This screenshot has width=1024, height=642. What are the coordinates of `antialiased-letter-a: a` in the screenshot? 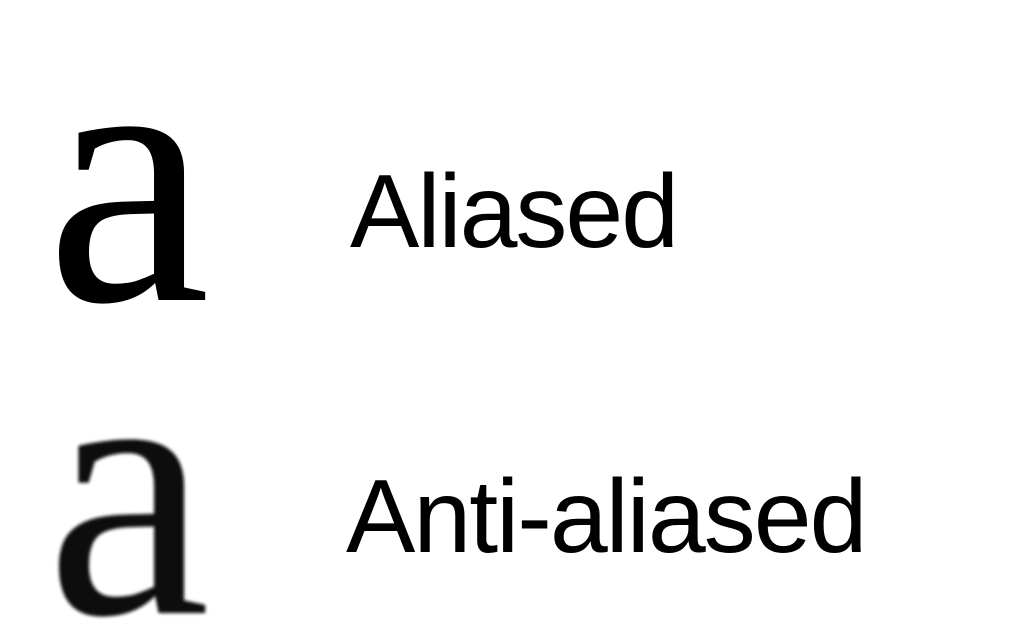 It's located at (131, 481).